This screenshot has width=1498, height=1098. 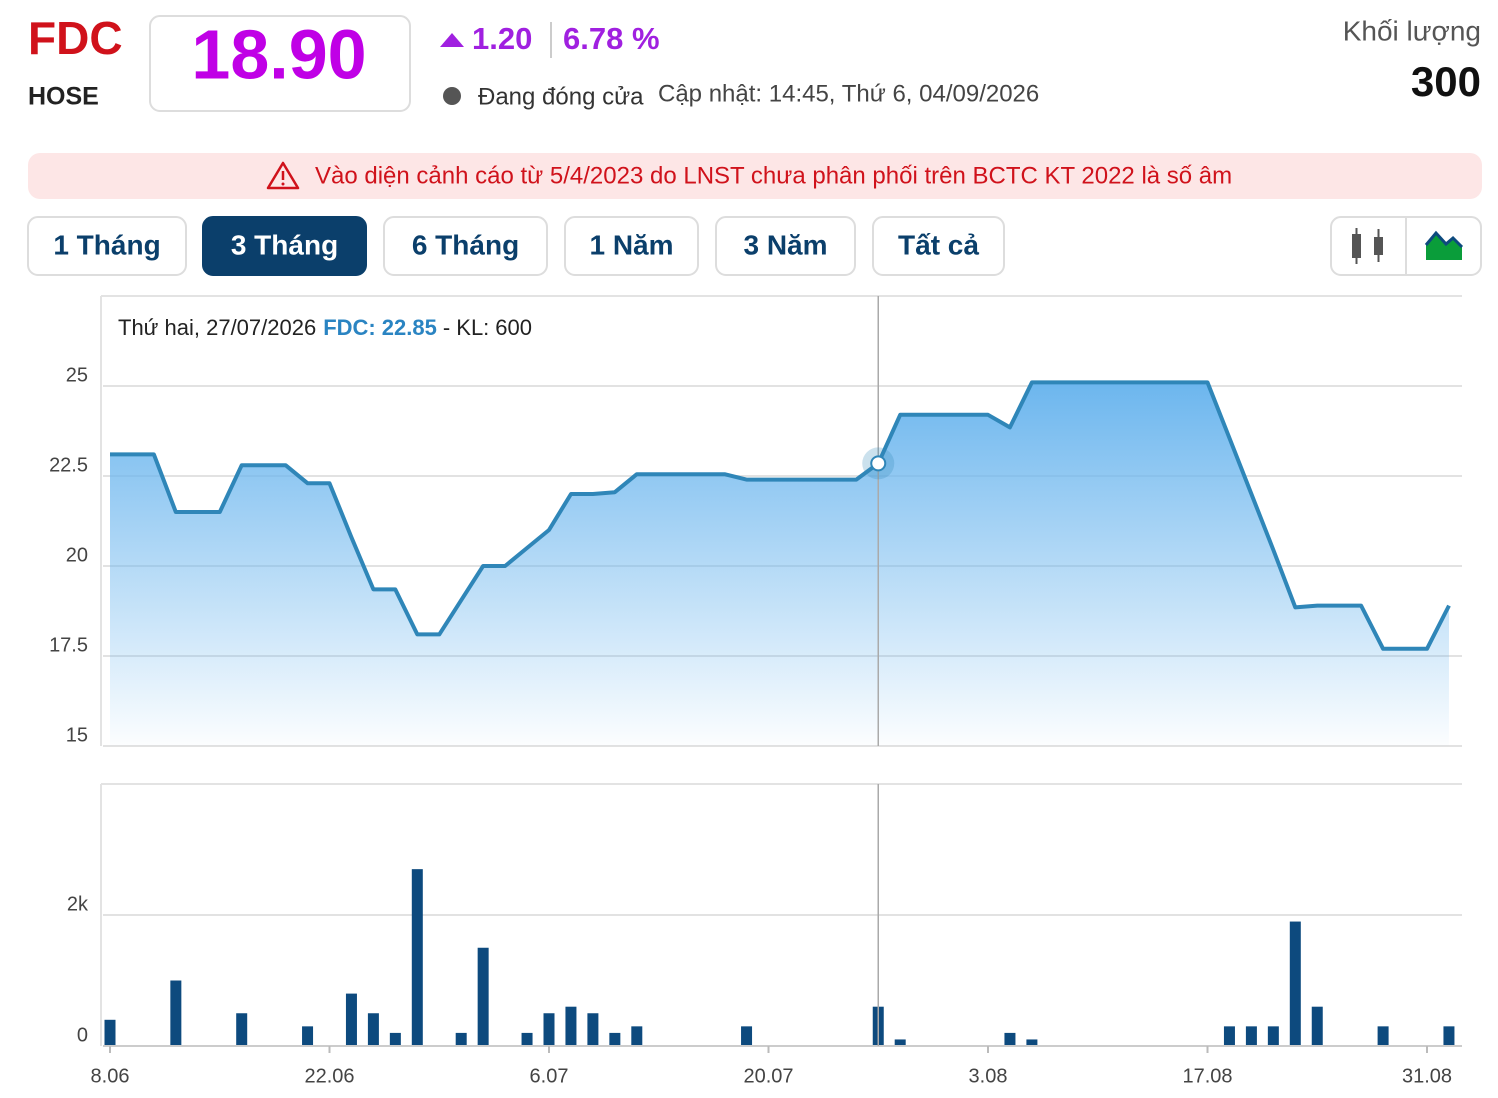 I want to click on tooltip-volume-label: - KL:, so click(x=466, y=327).